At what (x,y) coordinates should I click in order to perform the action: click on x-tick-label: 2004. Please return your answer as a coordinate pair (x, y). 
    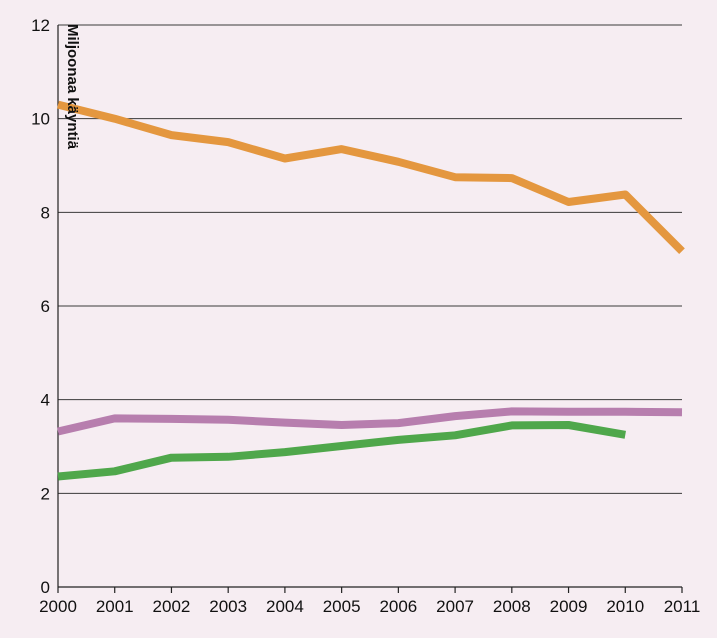
    Looking at the image, I should click on (285, 606).